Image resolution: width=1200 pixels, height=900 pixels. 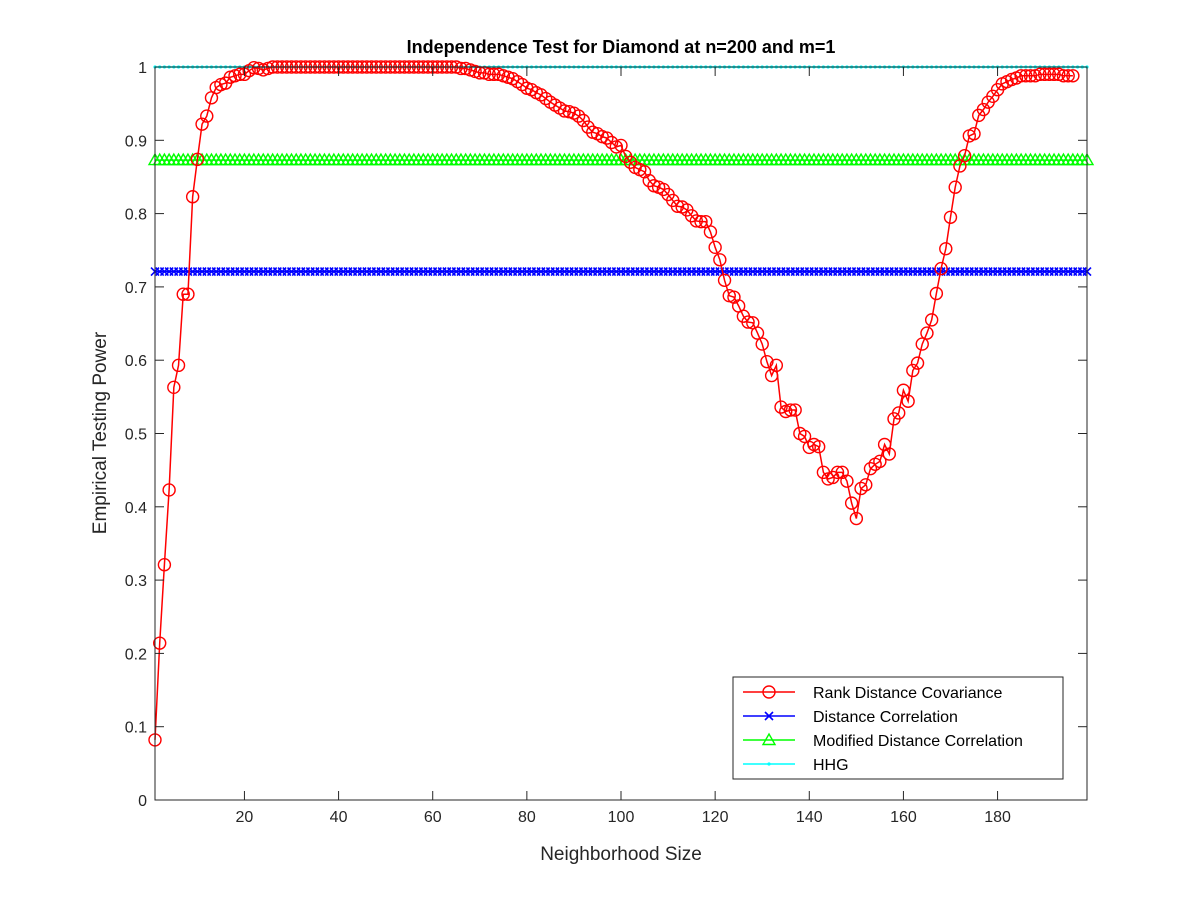 I want to click on y-tick-label: 0.8, so click(x=136, y=215).